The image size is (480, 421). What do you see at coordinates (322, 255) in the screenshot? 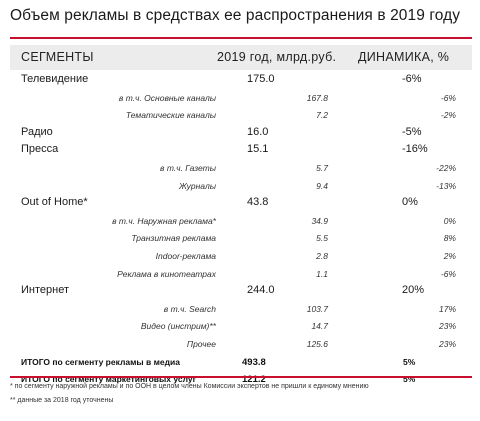
I see `row-value: 2.8` at bounding box center [322, 255].